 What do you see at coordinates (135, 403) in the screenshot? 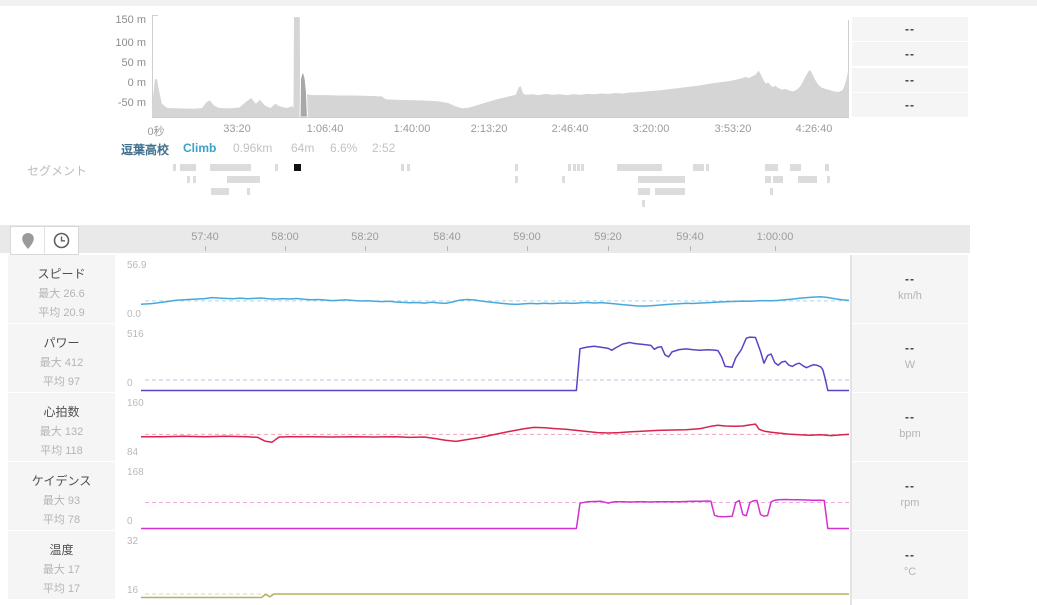
I see `y-axis-max-label: 160` at bounding box center [135, 403].